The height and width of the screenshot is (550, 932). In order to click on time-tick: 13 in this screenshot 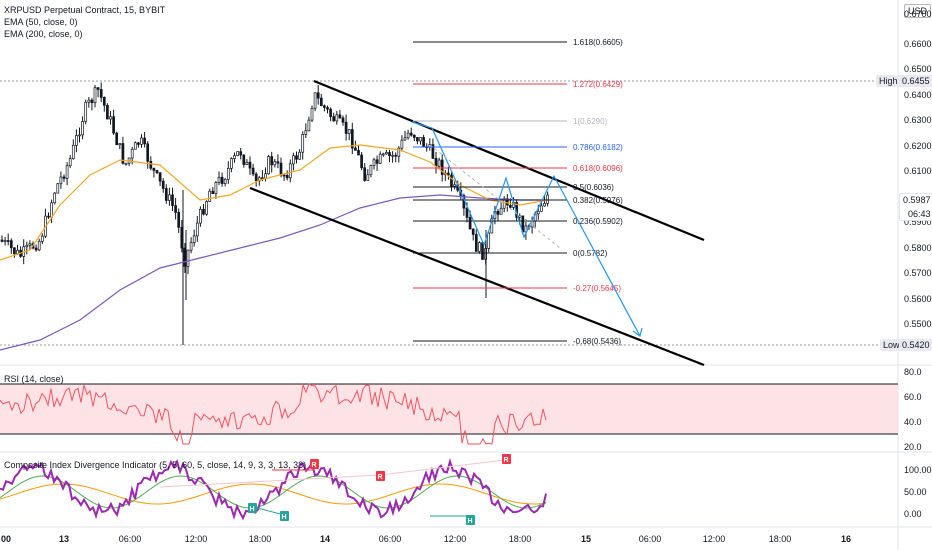, I will do `click(64, 539)`.